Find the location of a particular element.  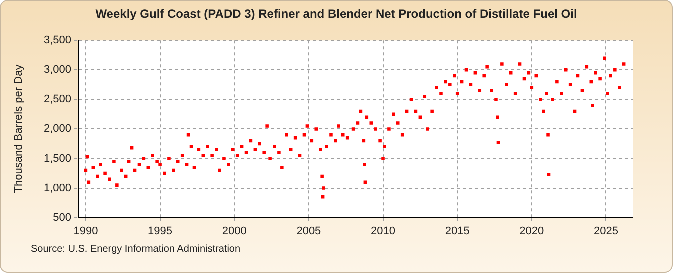

x-tick-label: 2010 is located at coordinates (383, 231).